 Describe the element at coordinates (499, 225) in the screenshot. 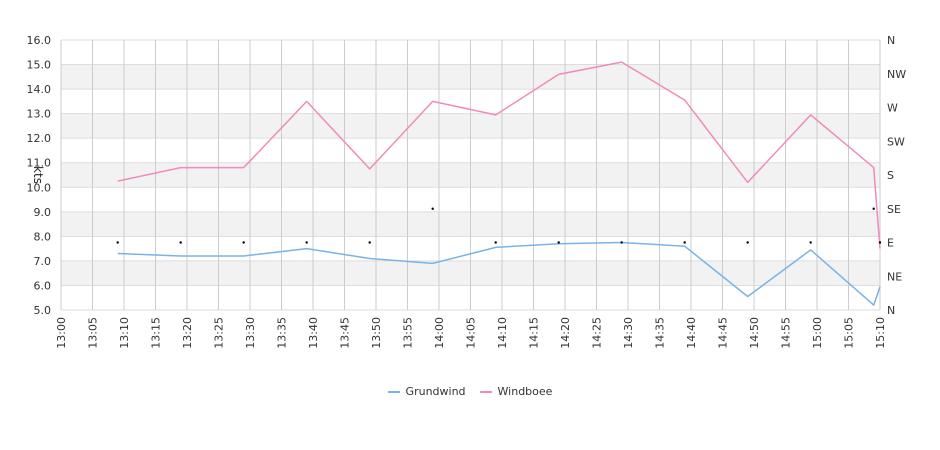

I see `direction-markers` at that location.